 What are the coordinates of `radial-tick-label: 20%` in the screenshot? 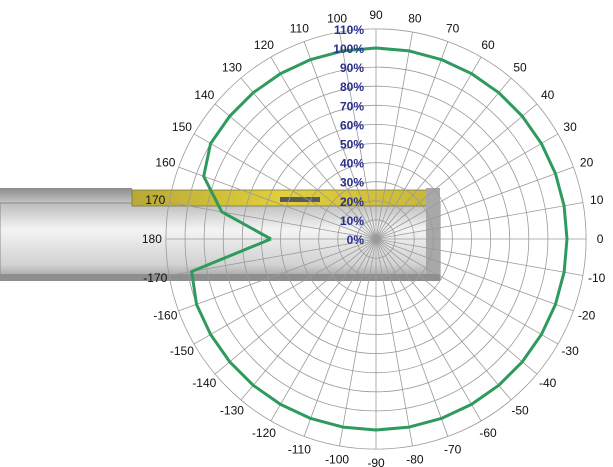 It's located at (352, 202).